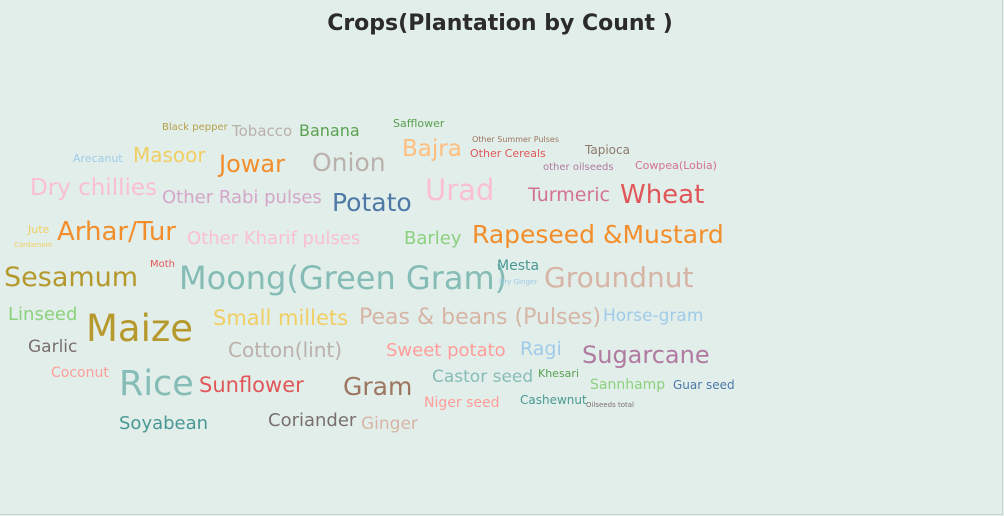 This screenshot has width=1004, height=516. What do you see at coordinates (518, 266) in the screenshot?
I see `word-mesta: Mesta` at bounding box center [518, 266].